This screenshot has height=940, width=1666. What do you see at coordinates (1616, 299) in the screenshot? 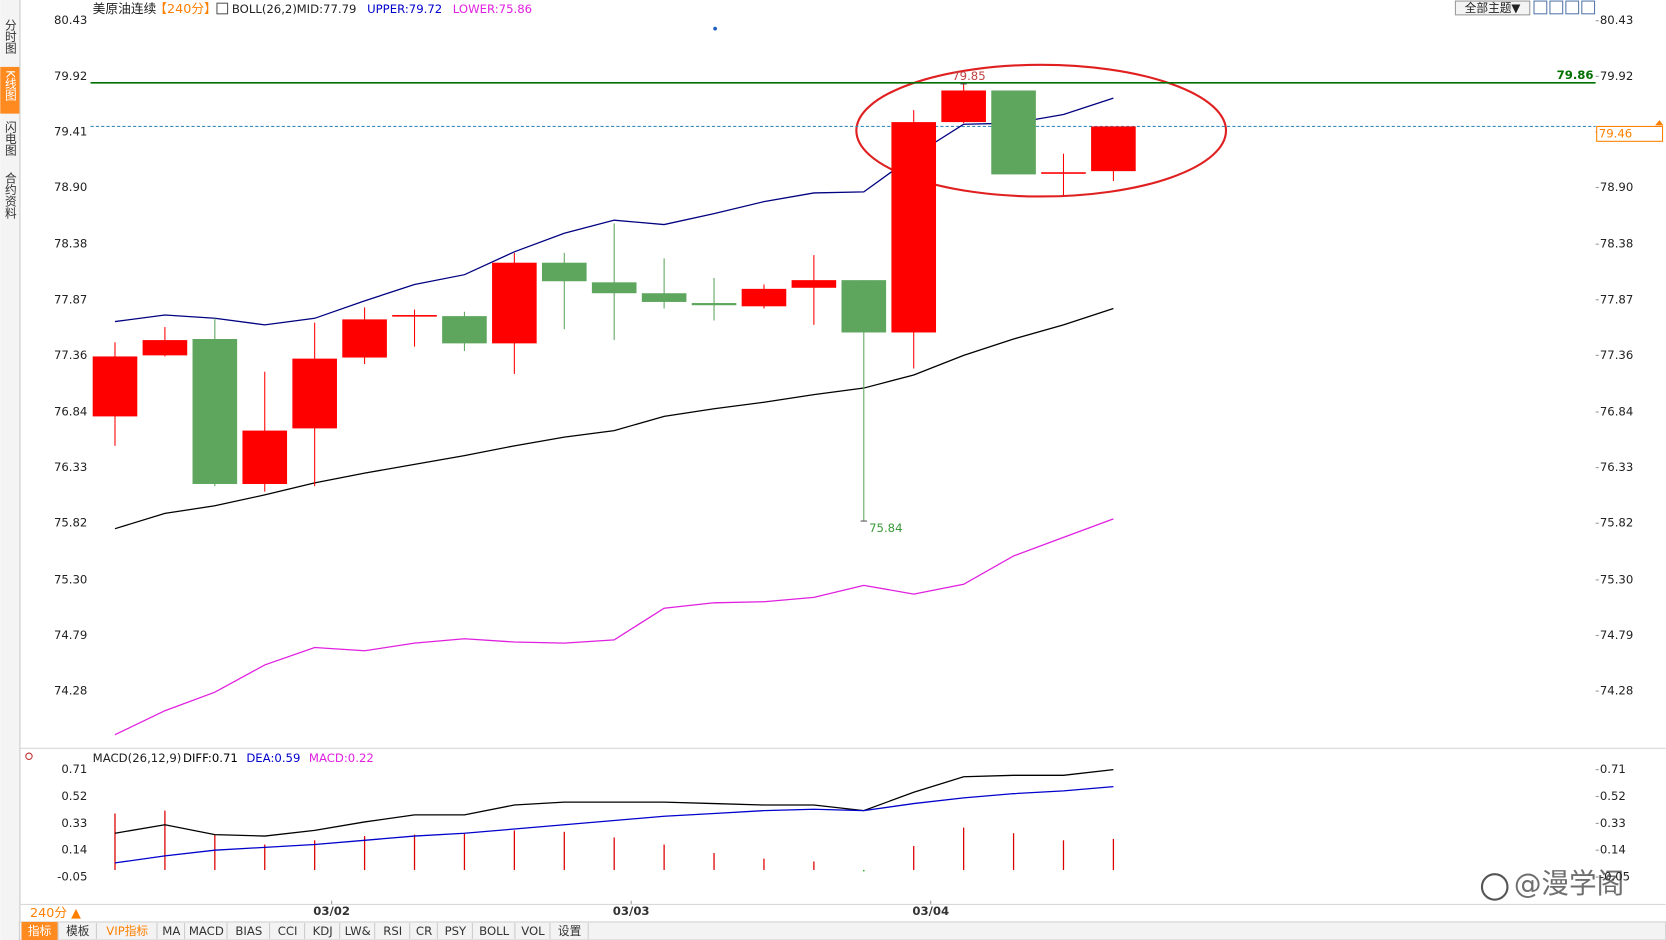
I see `y2-tick-label: 77.87` at bounding box center [1616, 299].